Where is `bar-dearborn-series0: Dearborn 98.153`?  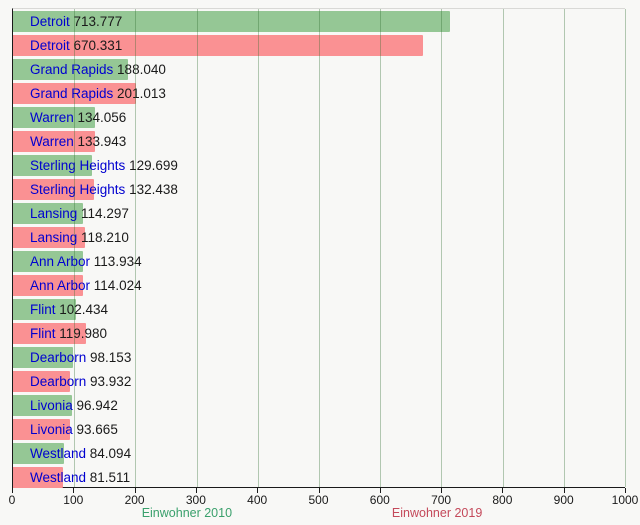 bar-dearborn-series0: Dearborn 98.153 is located at coordinates (72, 357).